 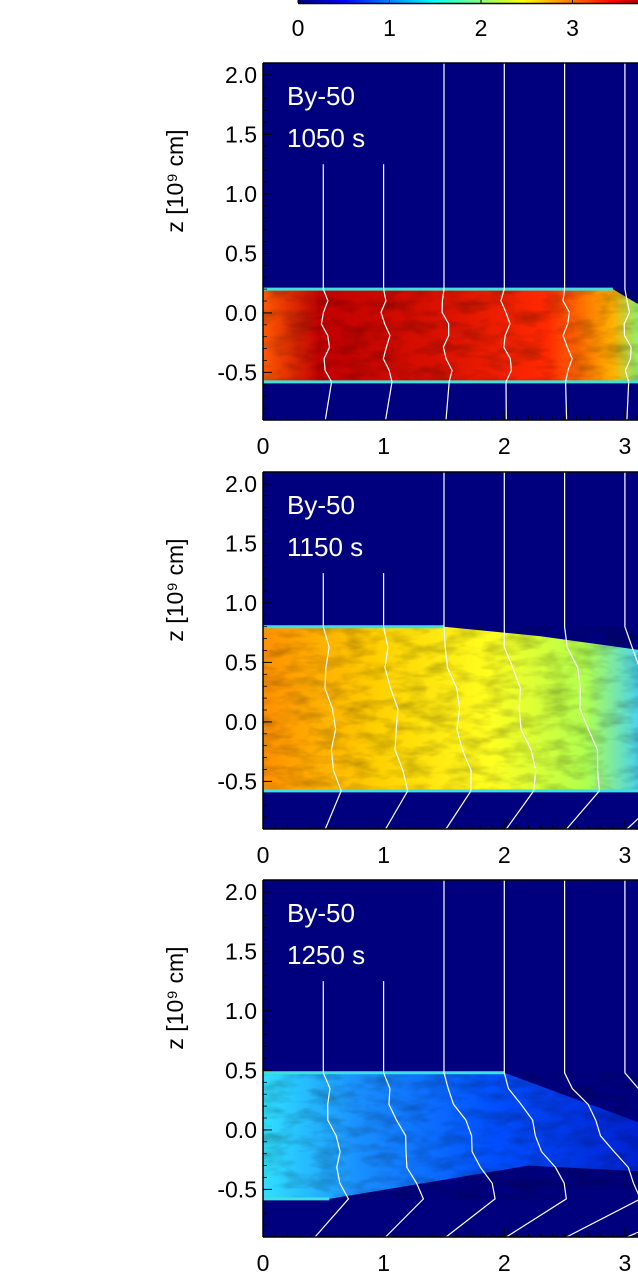 I want to click on colorbar-tick-label: 0, so click(x=298, y=28).